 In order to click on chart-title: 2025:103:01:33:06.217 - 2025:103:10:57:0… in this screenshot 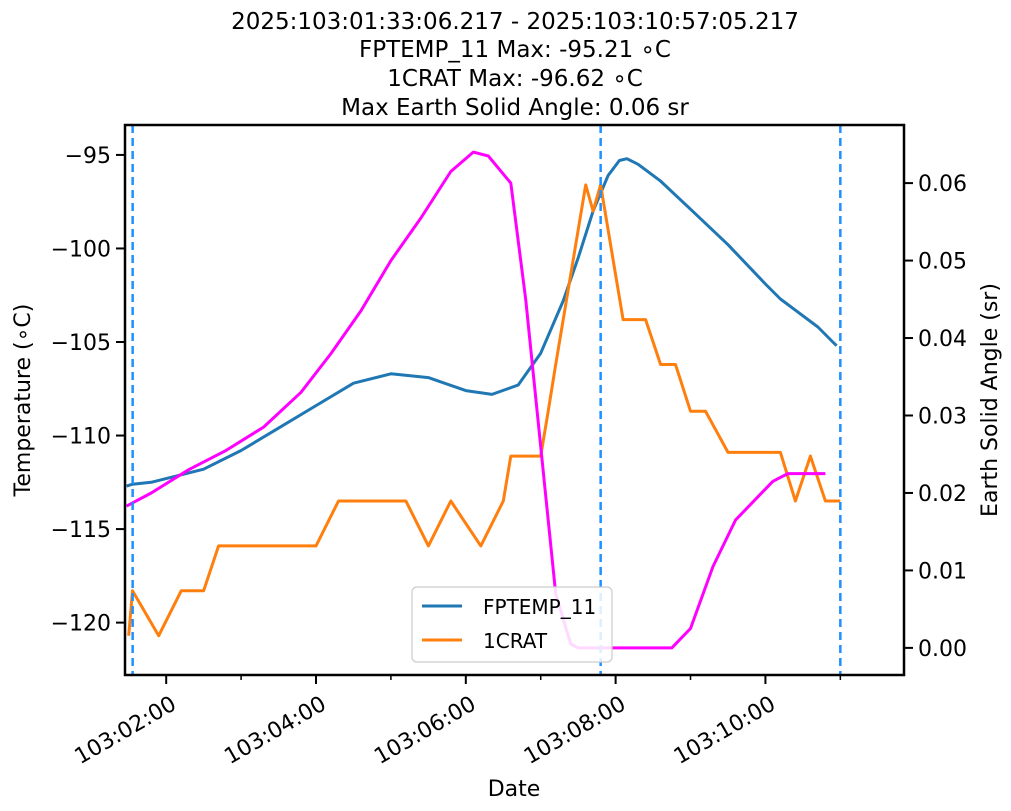, I will do `click(515, 65)`.